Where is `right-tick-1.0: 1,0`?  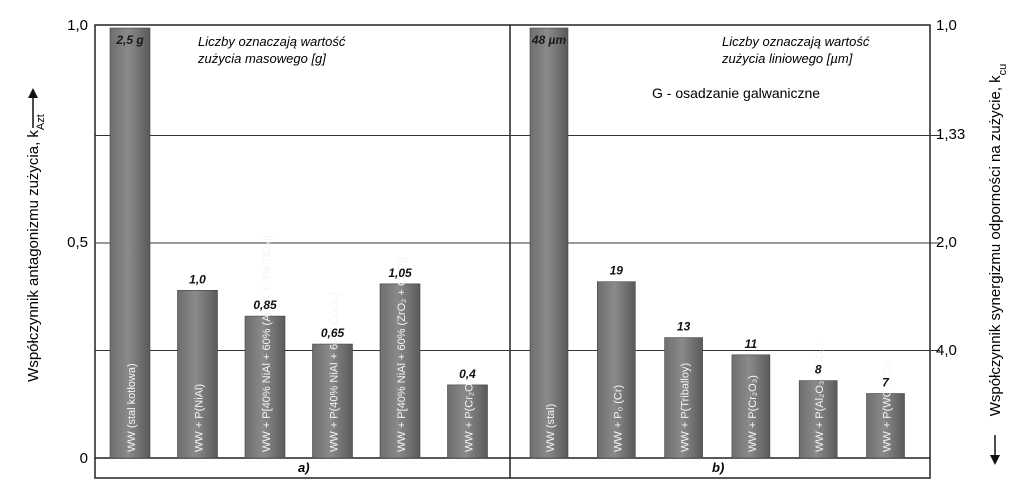 right-tick-1.0: 1,0 is located at coordinates (946, 25).